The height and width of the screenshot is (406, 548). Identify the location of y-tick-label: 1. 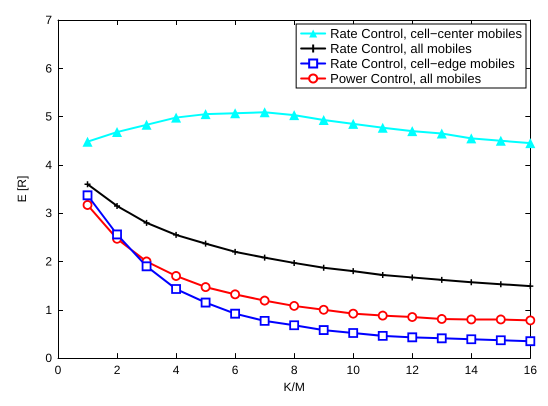
(48, 309).